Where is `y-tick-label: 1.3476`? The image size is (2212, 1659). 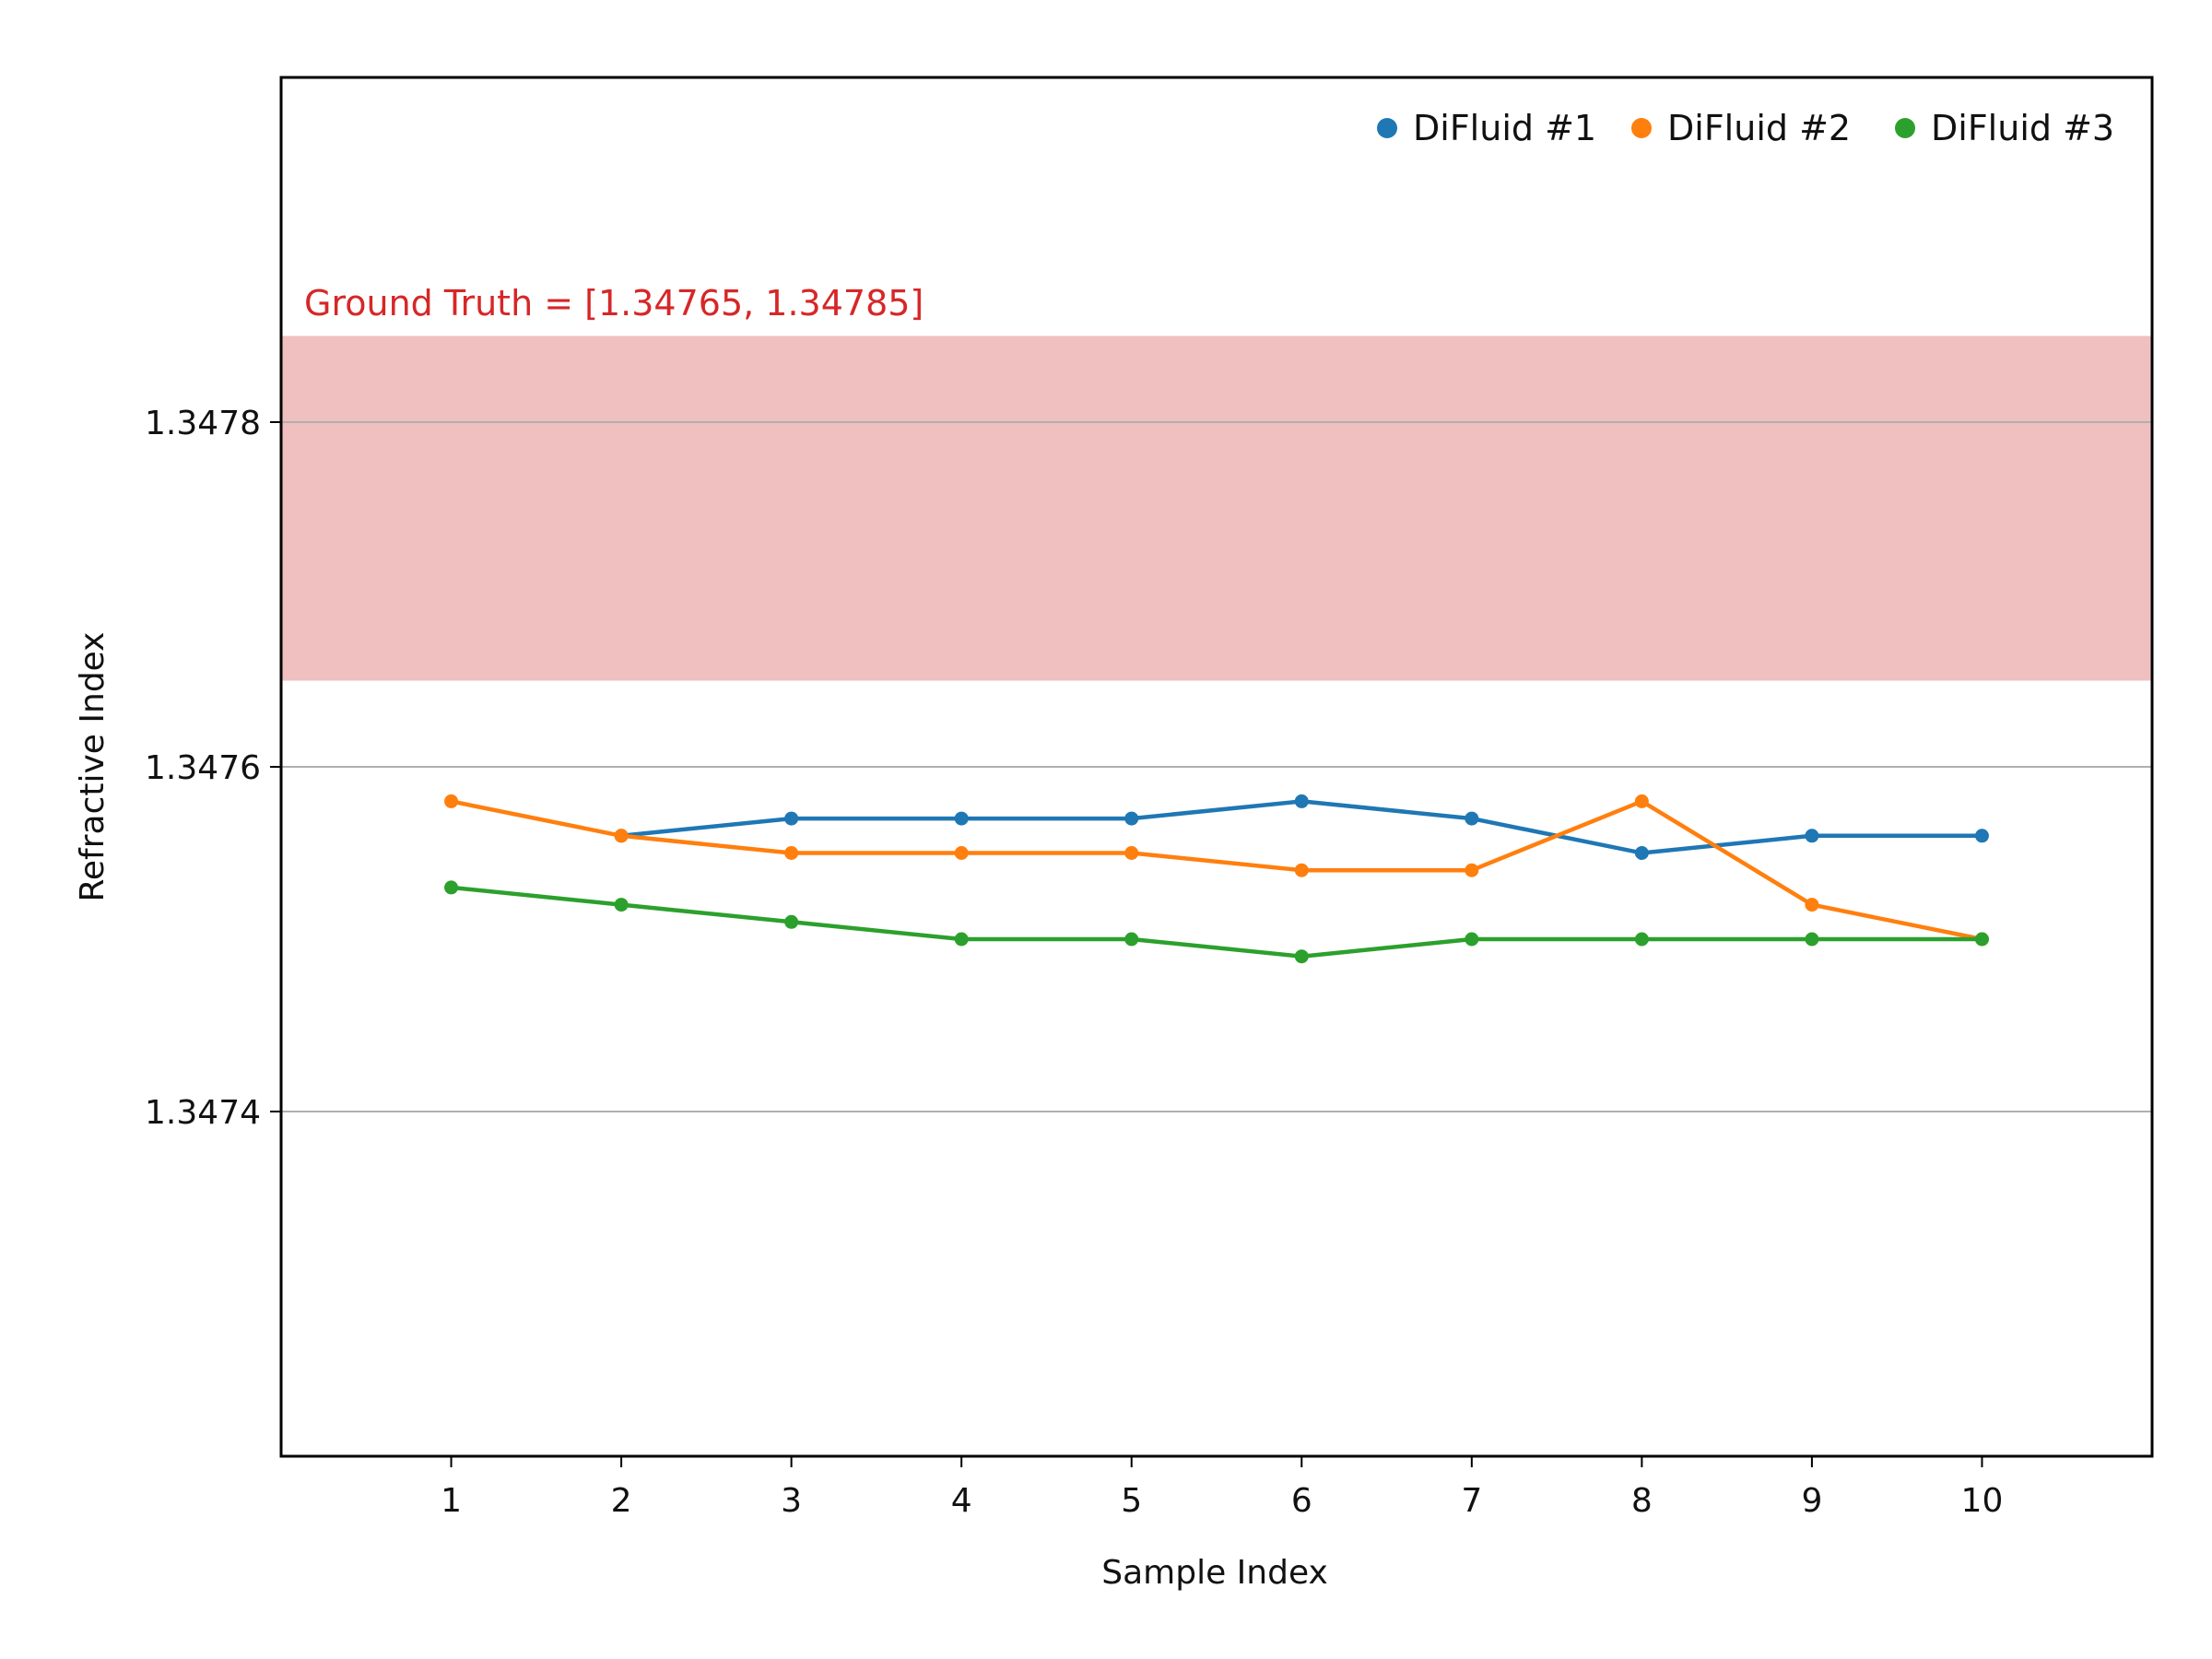
y-tick-label: 1.3476 is located at coordinates (203, 768).